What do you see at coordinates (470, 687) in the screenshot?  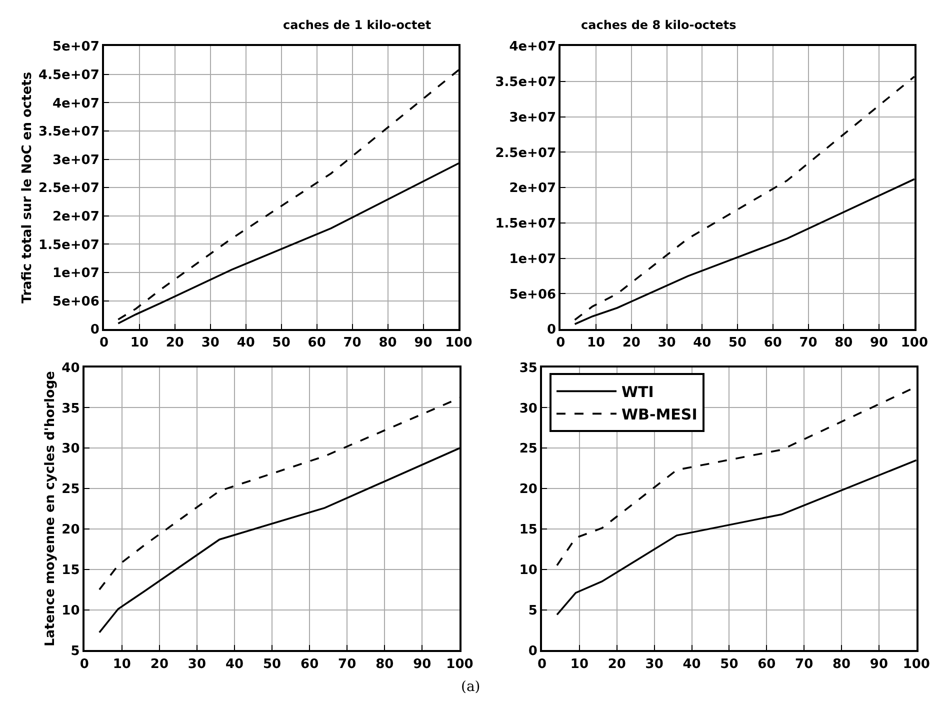 I see `text: (a)` at bounding box center [470, 687].